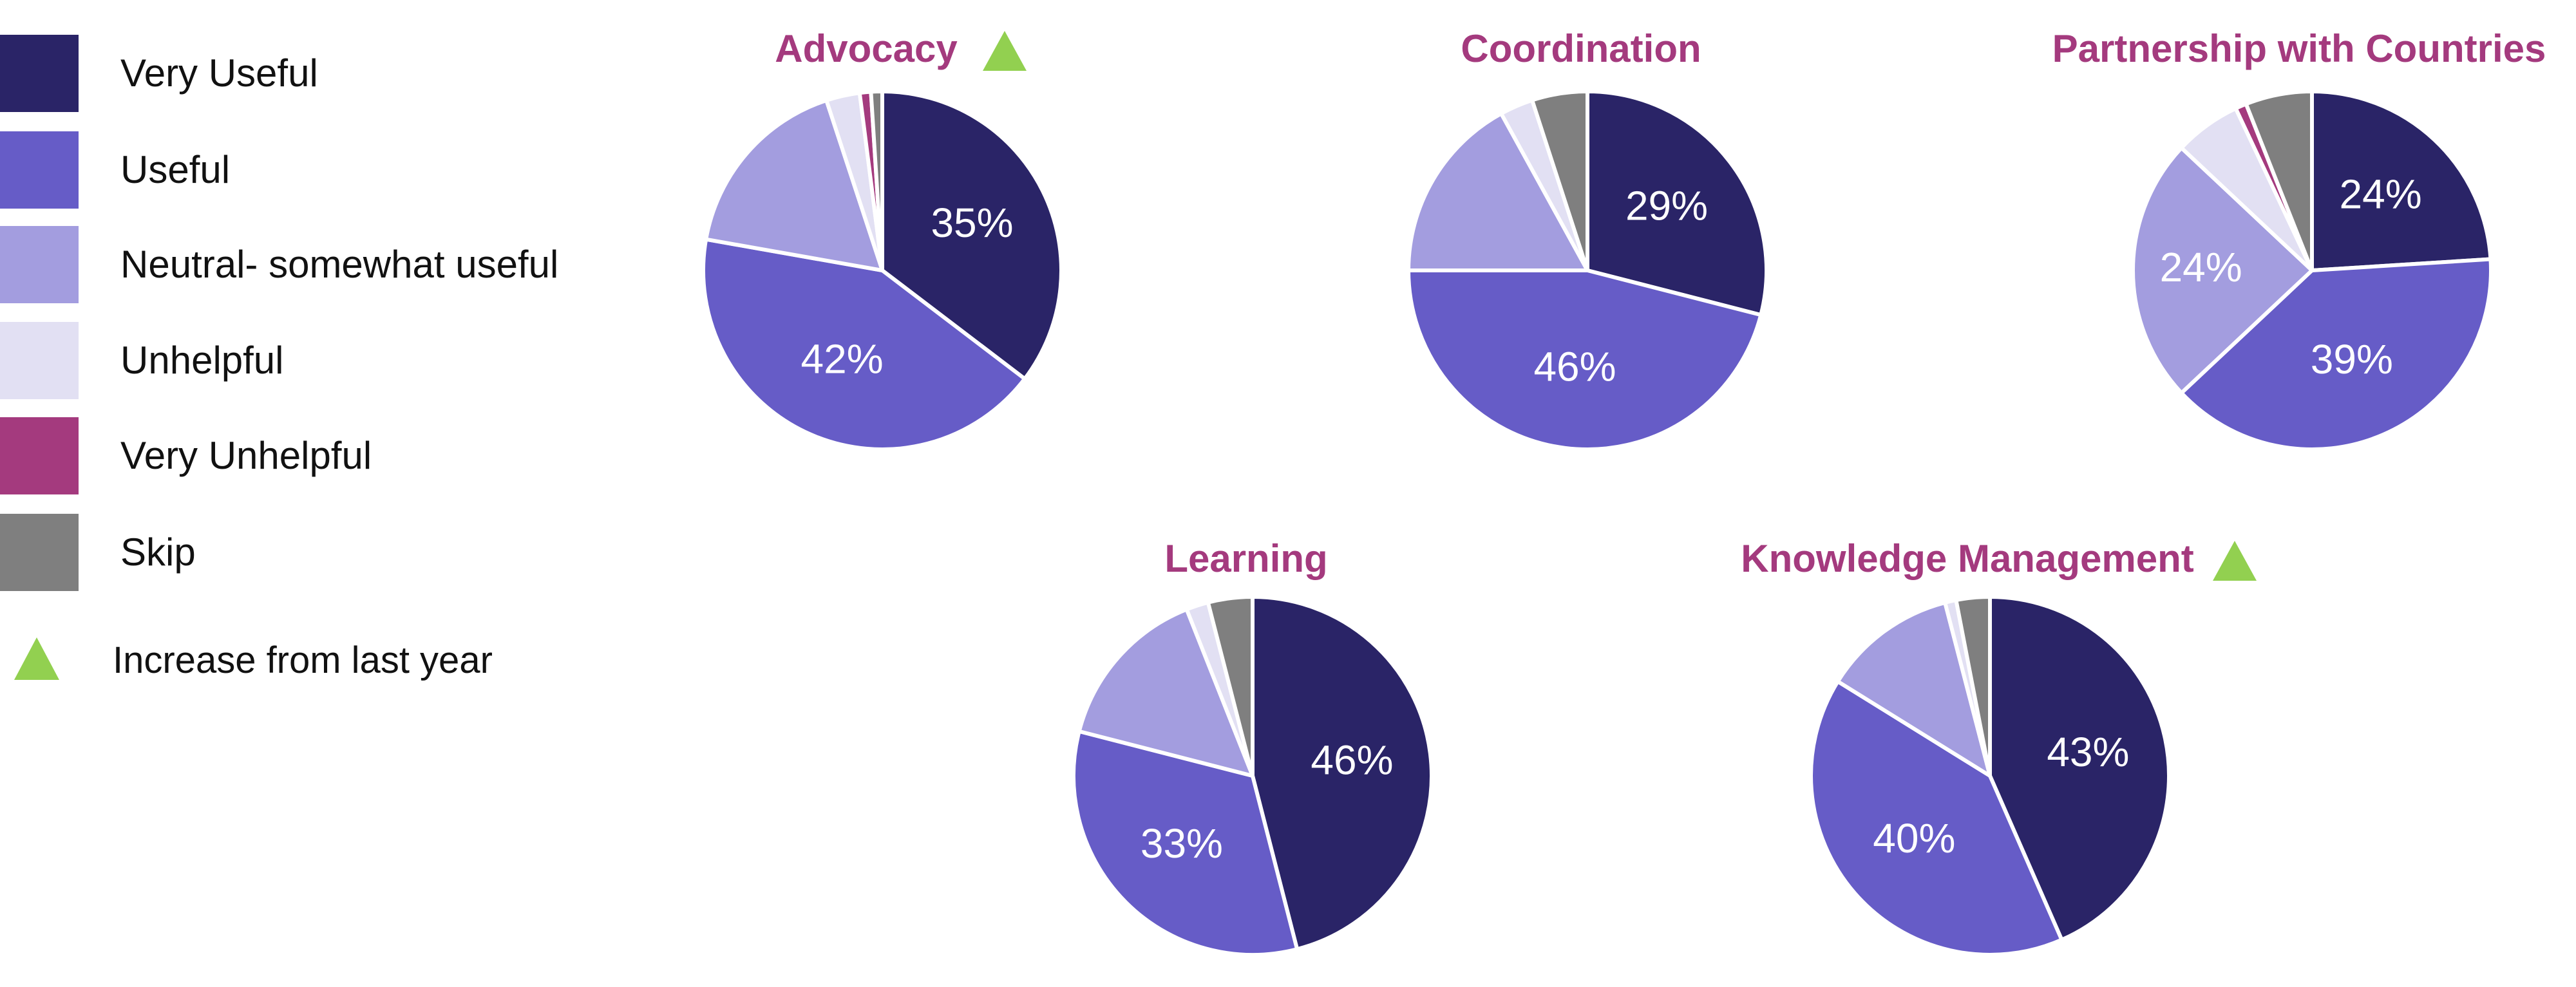  I want to click on slice-label: 42%, so click(843, 359).